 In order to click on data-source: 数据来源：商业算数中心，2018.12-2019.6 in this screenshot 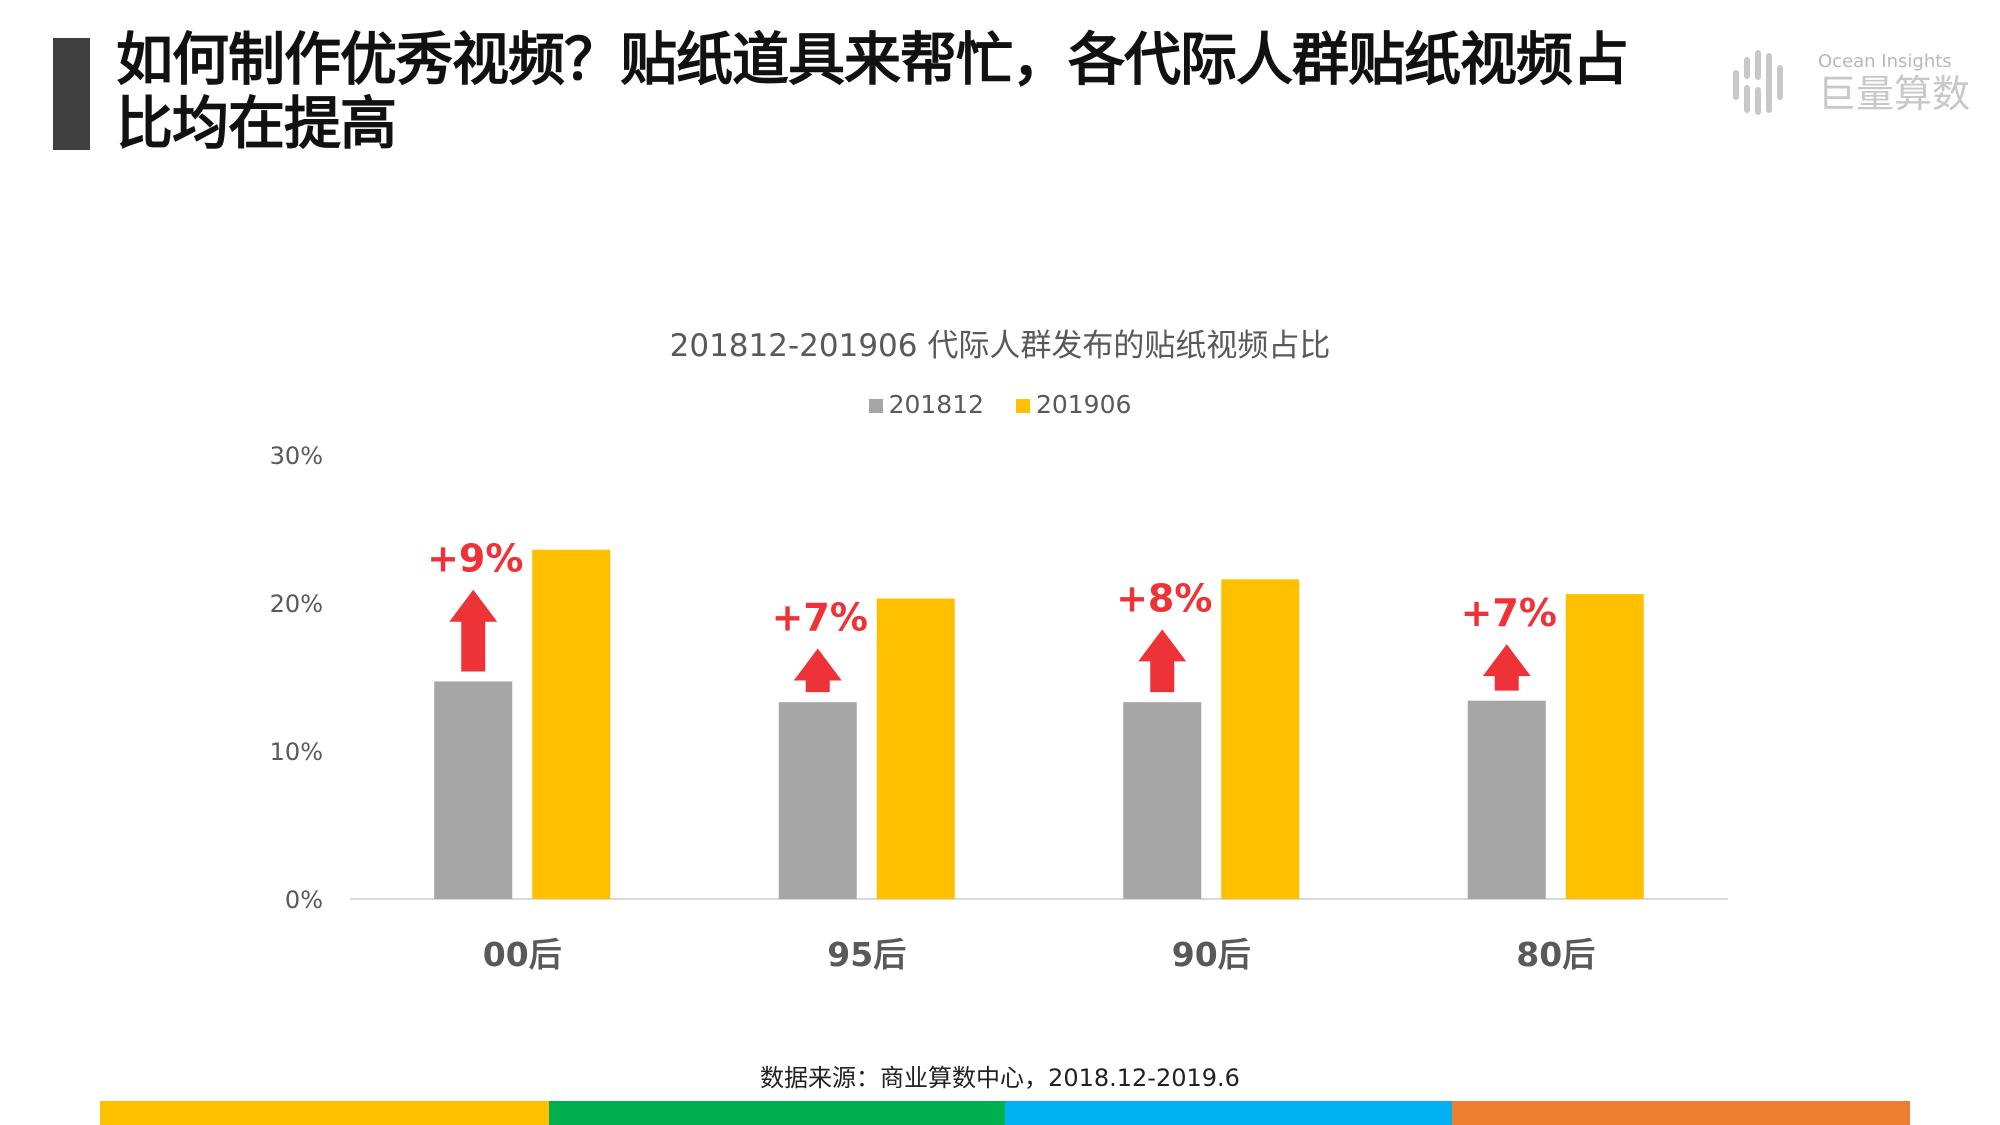, I will do `click(1000, 1078)`.